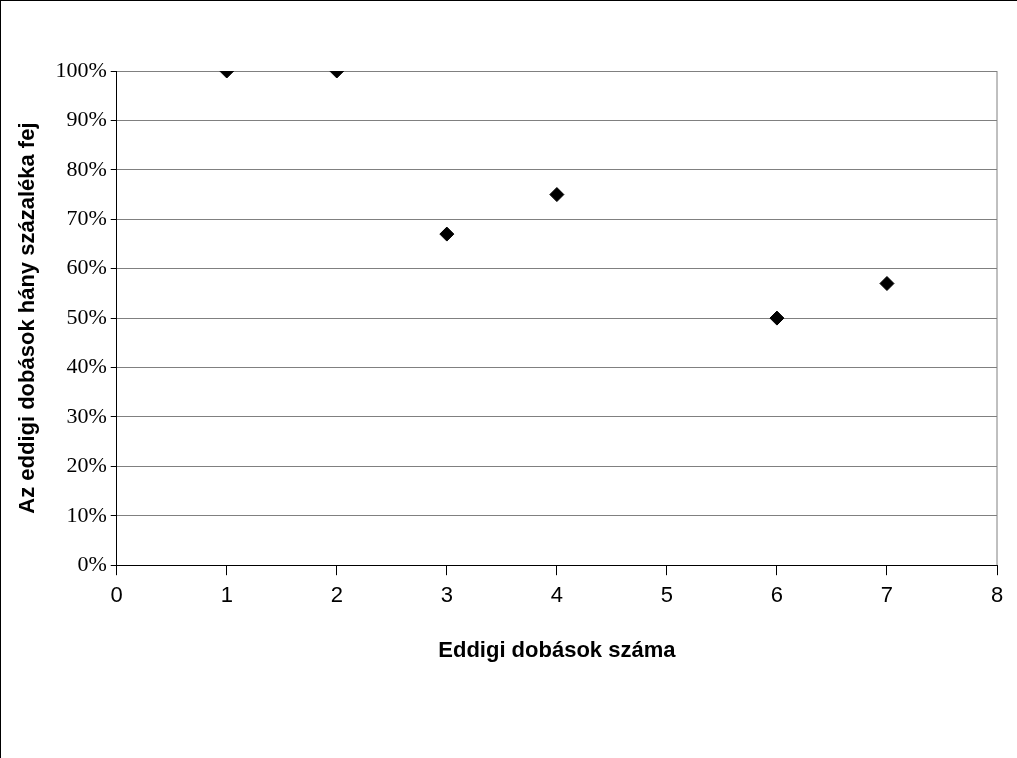  I want to click on y-tick-label: 10%, so click(86, 514).